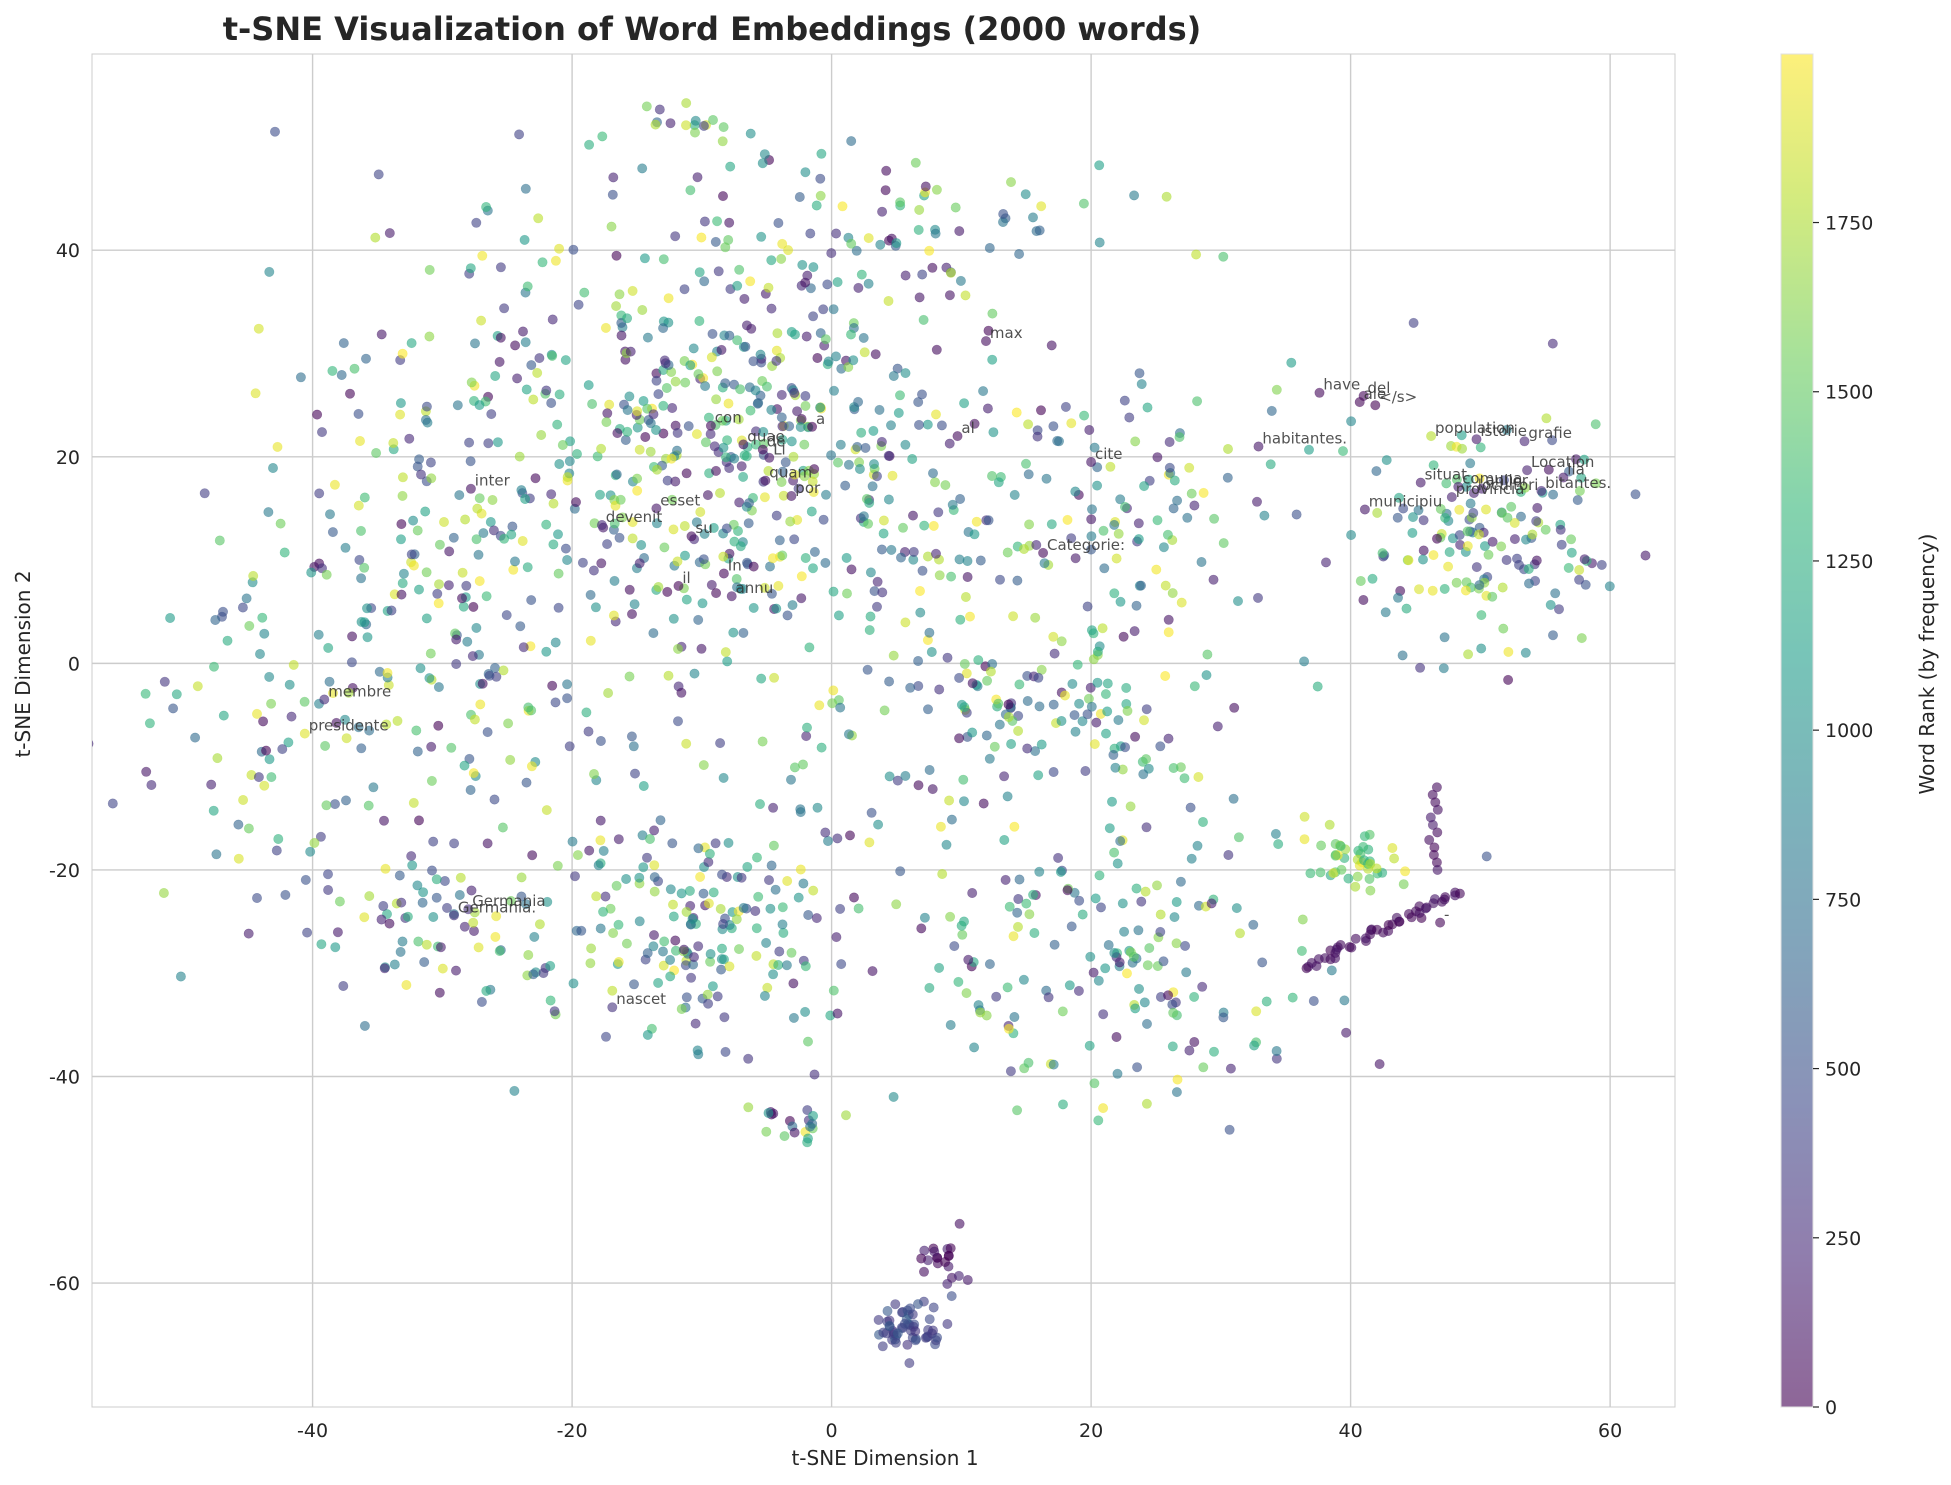 This screenshot has width=1951, height=1485. What do you see at coordinates (1843, 900) in the screenshot?
I see `colorbar-tick-label: 750` at bounding box center [1843, 900].